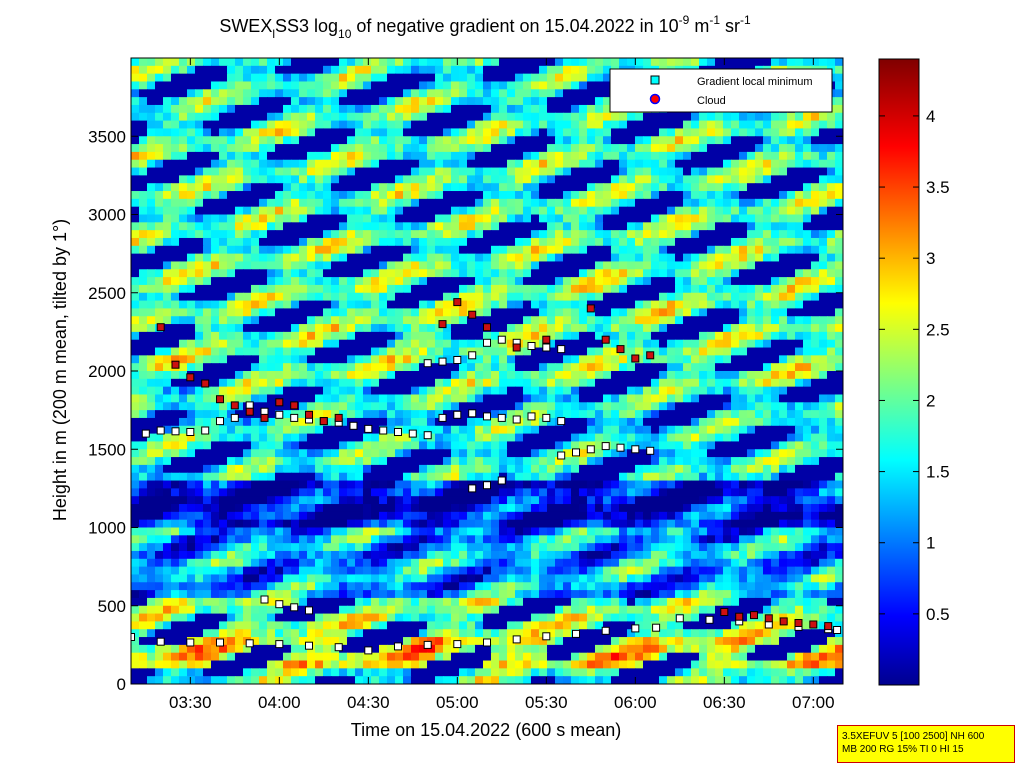  Describe the element at coordinates (345, 34) in the screenshot. I see `title-sub-2: 10` at that location.